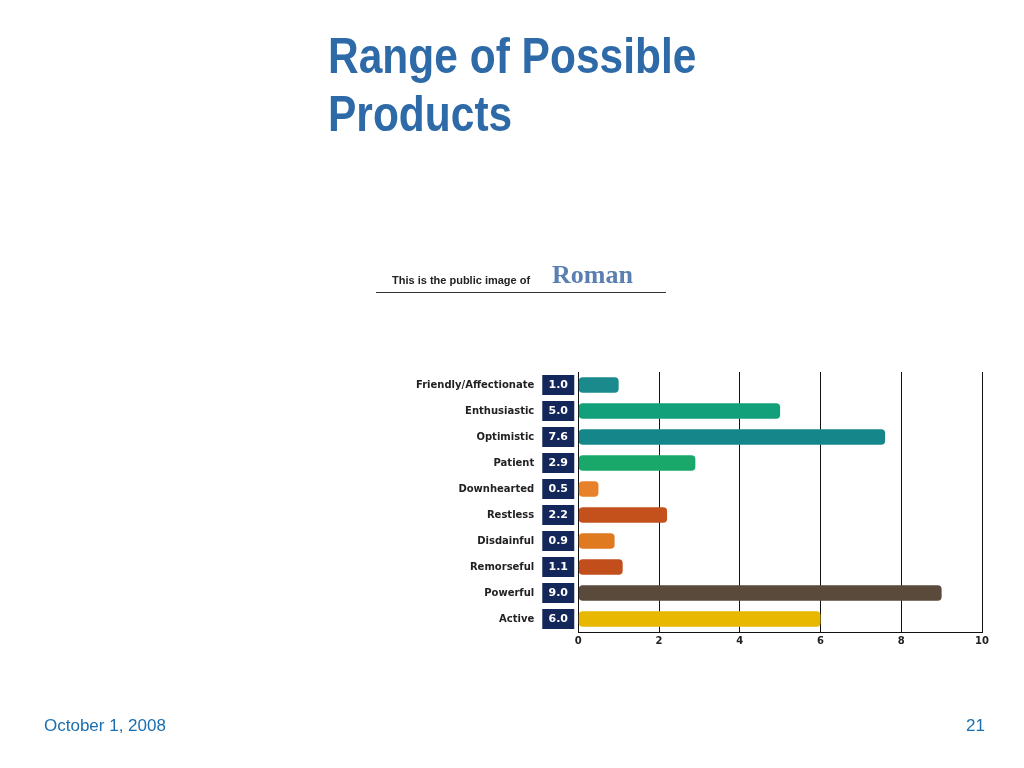 This screenshot has width=1024, height=768. Describe the element at coordinates (982, 640) in the screenshot. I see `x-tick-label: 10` at that location.